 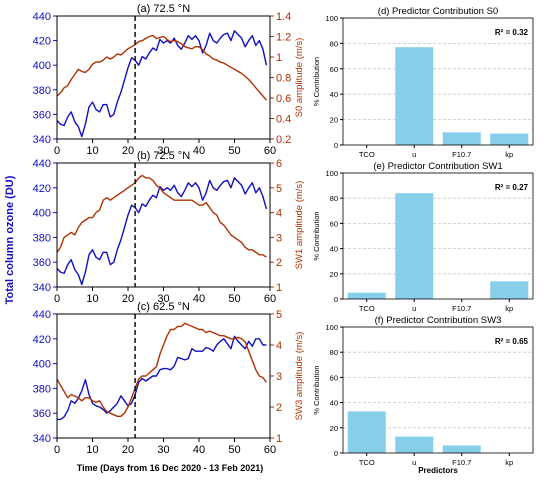 I want to click on y-tick-label: 100, so click(x=331, y=173).